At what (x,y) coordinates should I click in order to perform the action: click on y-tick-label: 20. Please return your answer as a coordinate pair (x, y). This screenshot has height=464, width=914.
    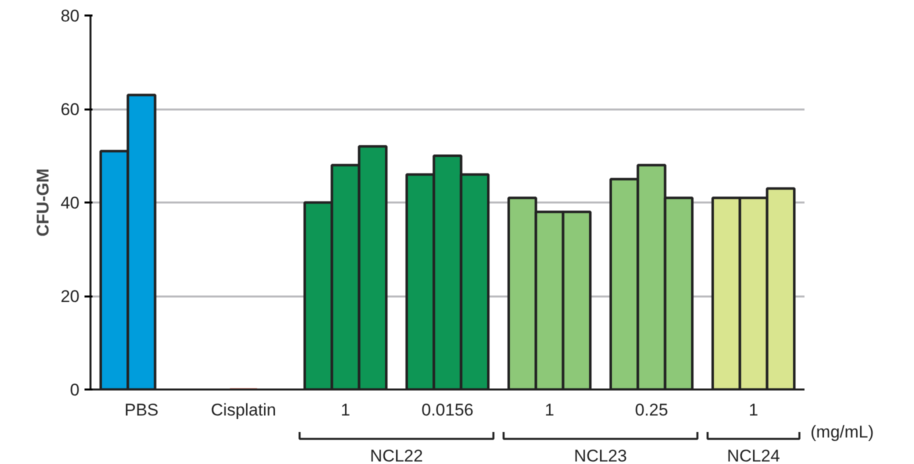
    Looking at the image, I should click on (70, 296).